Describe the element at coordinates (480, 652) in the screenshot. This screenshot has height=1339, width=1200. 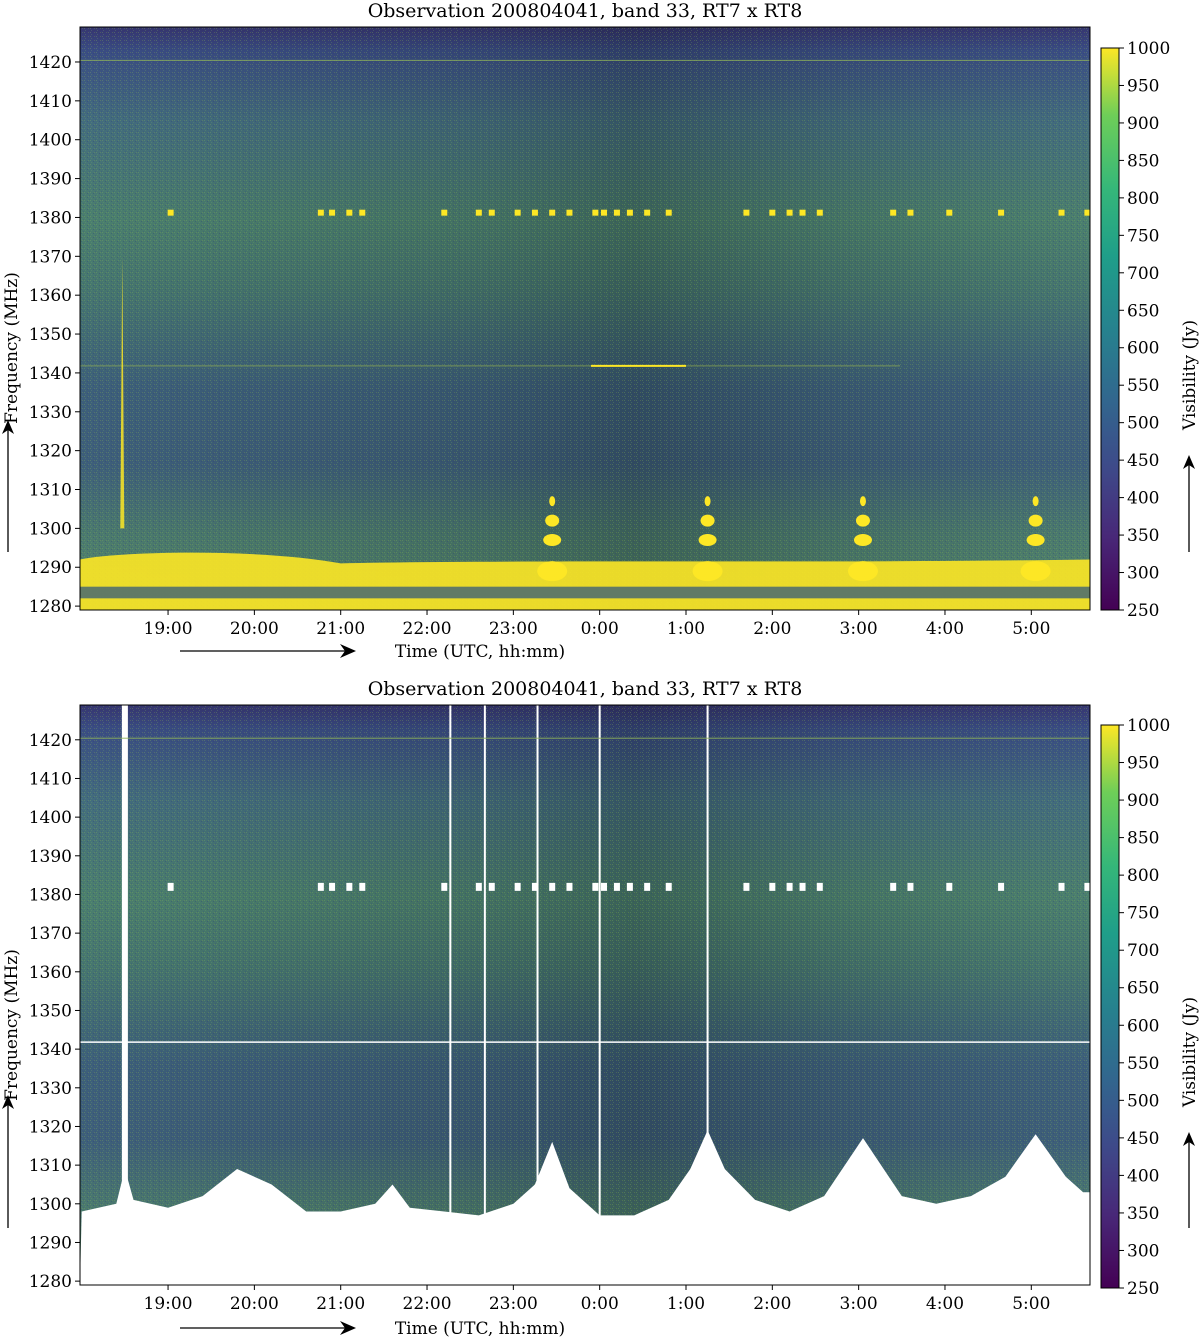
I see `x-axis-label: Time (UTC, hh:mm)` at that location.